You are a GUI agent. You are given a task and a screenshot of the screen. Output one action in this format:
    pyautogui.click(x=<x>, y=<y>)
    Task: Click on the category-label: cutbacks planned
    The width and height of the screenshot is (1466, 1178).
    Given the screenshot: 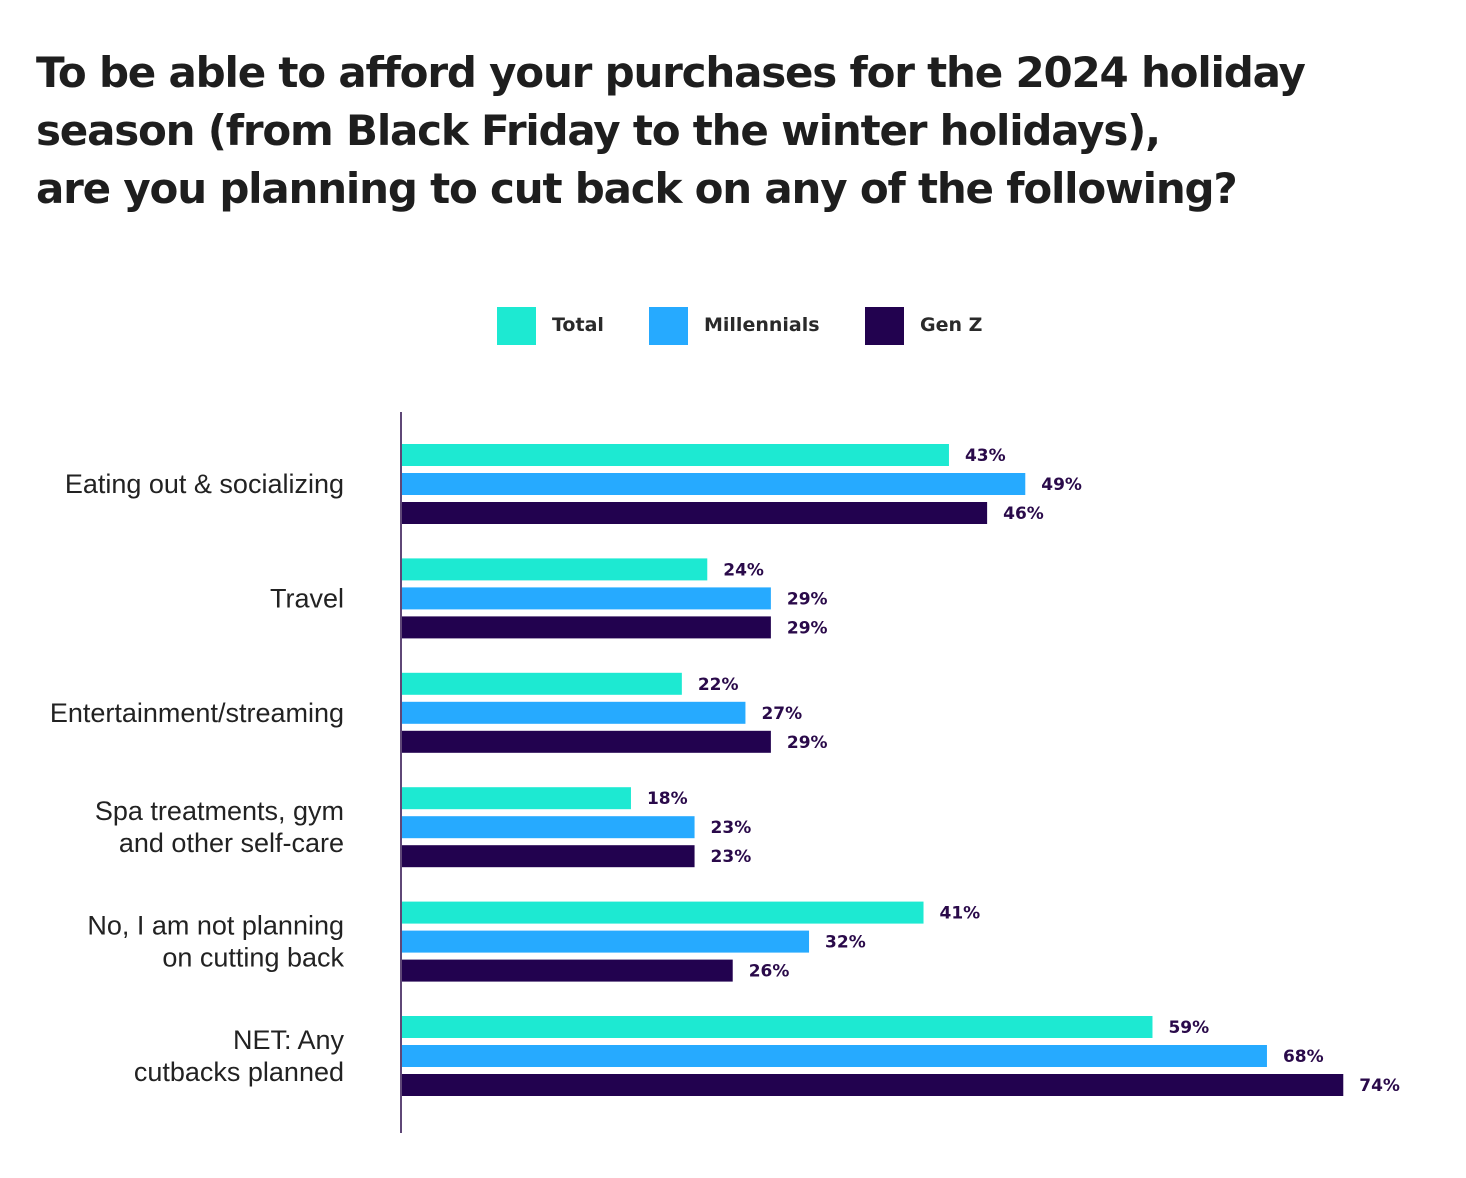 What is the action you would take?
    pyautogui.click(x=239, y=1072)
    